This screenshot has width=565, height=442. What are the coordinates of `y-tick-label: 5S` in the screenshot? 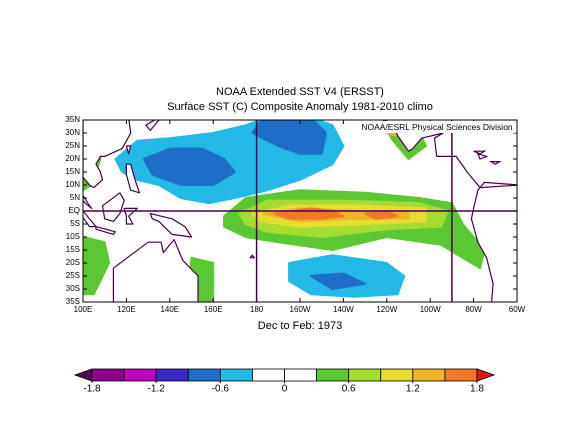 It's located at (75, 223).